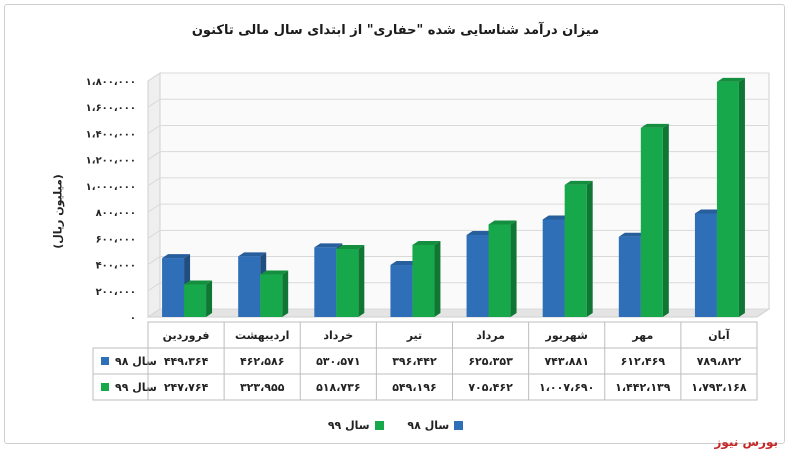  What do you see at coordinates (154, 195) in the screenshot?
I see `side-wall` at bounding box center [154, 195].